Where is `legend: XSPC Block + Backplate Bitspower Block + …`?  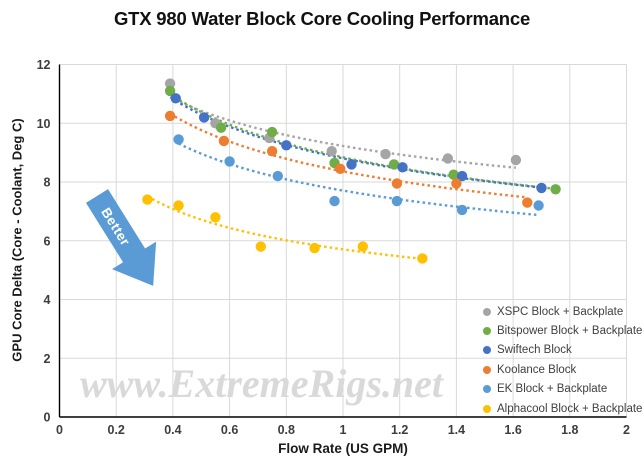 legend: XSPC Block + Backplate Bitspower Block + … is located at coordinates (562, 360).